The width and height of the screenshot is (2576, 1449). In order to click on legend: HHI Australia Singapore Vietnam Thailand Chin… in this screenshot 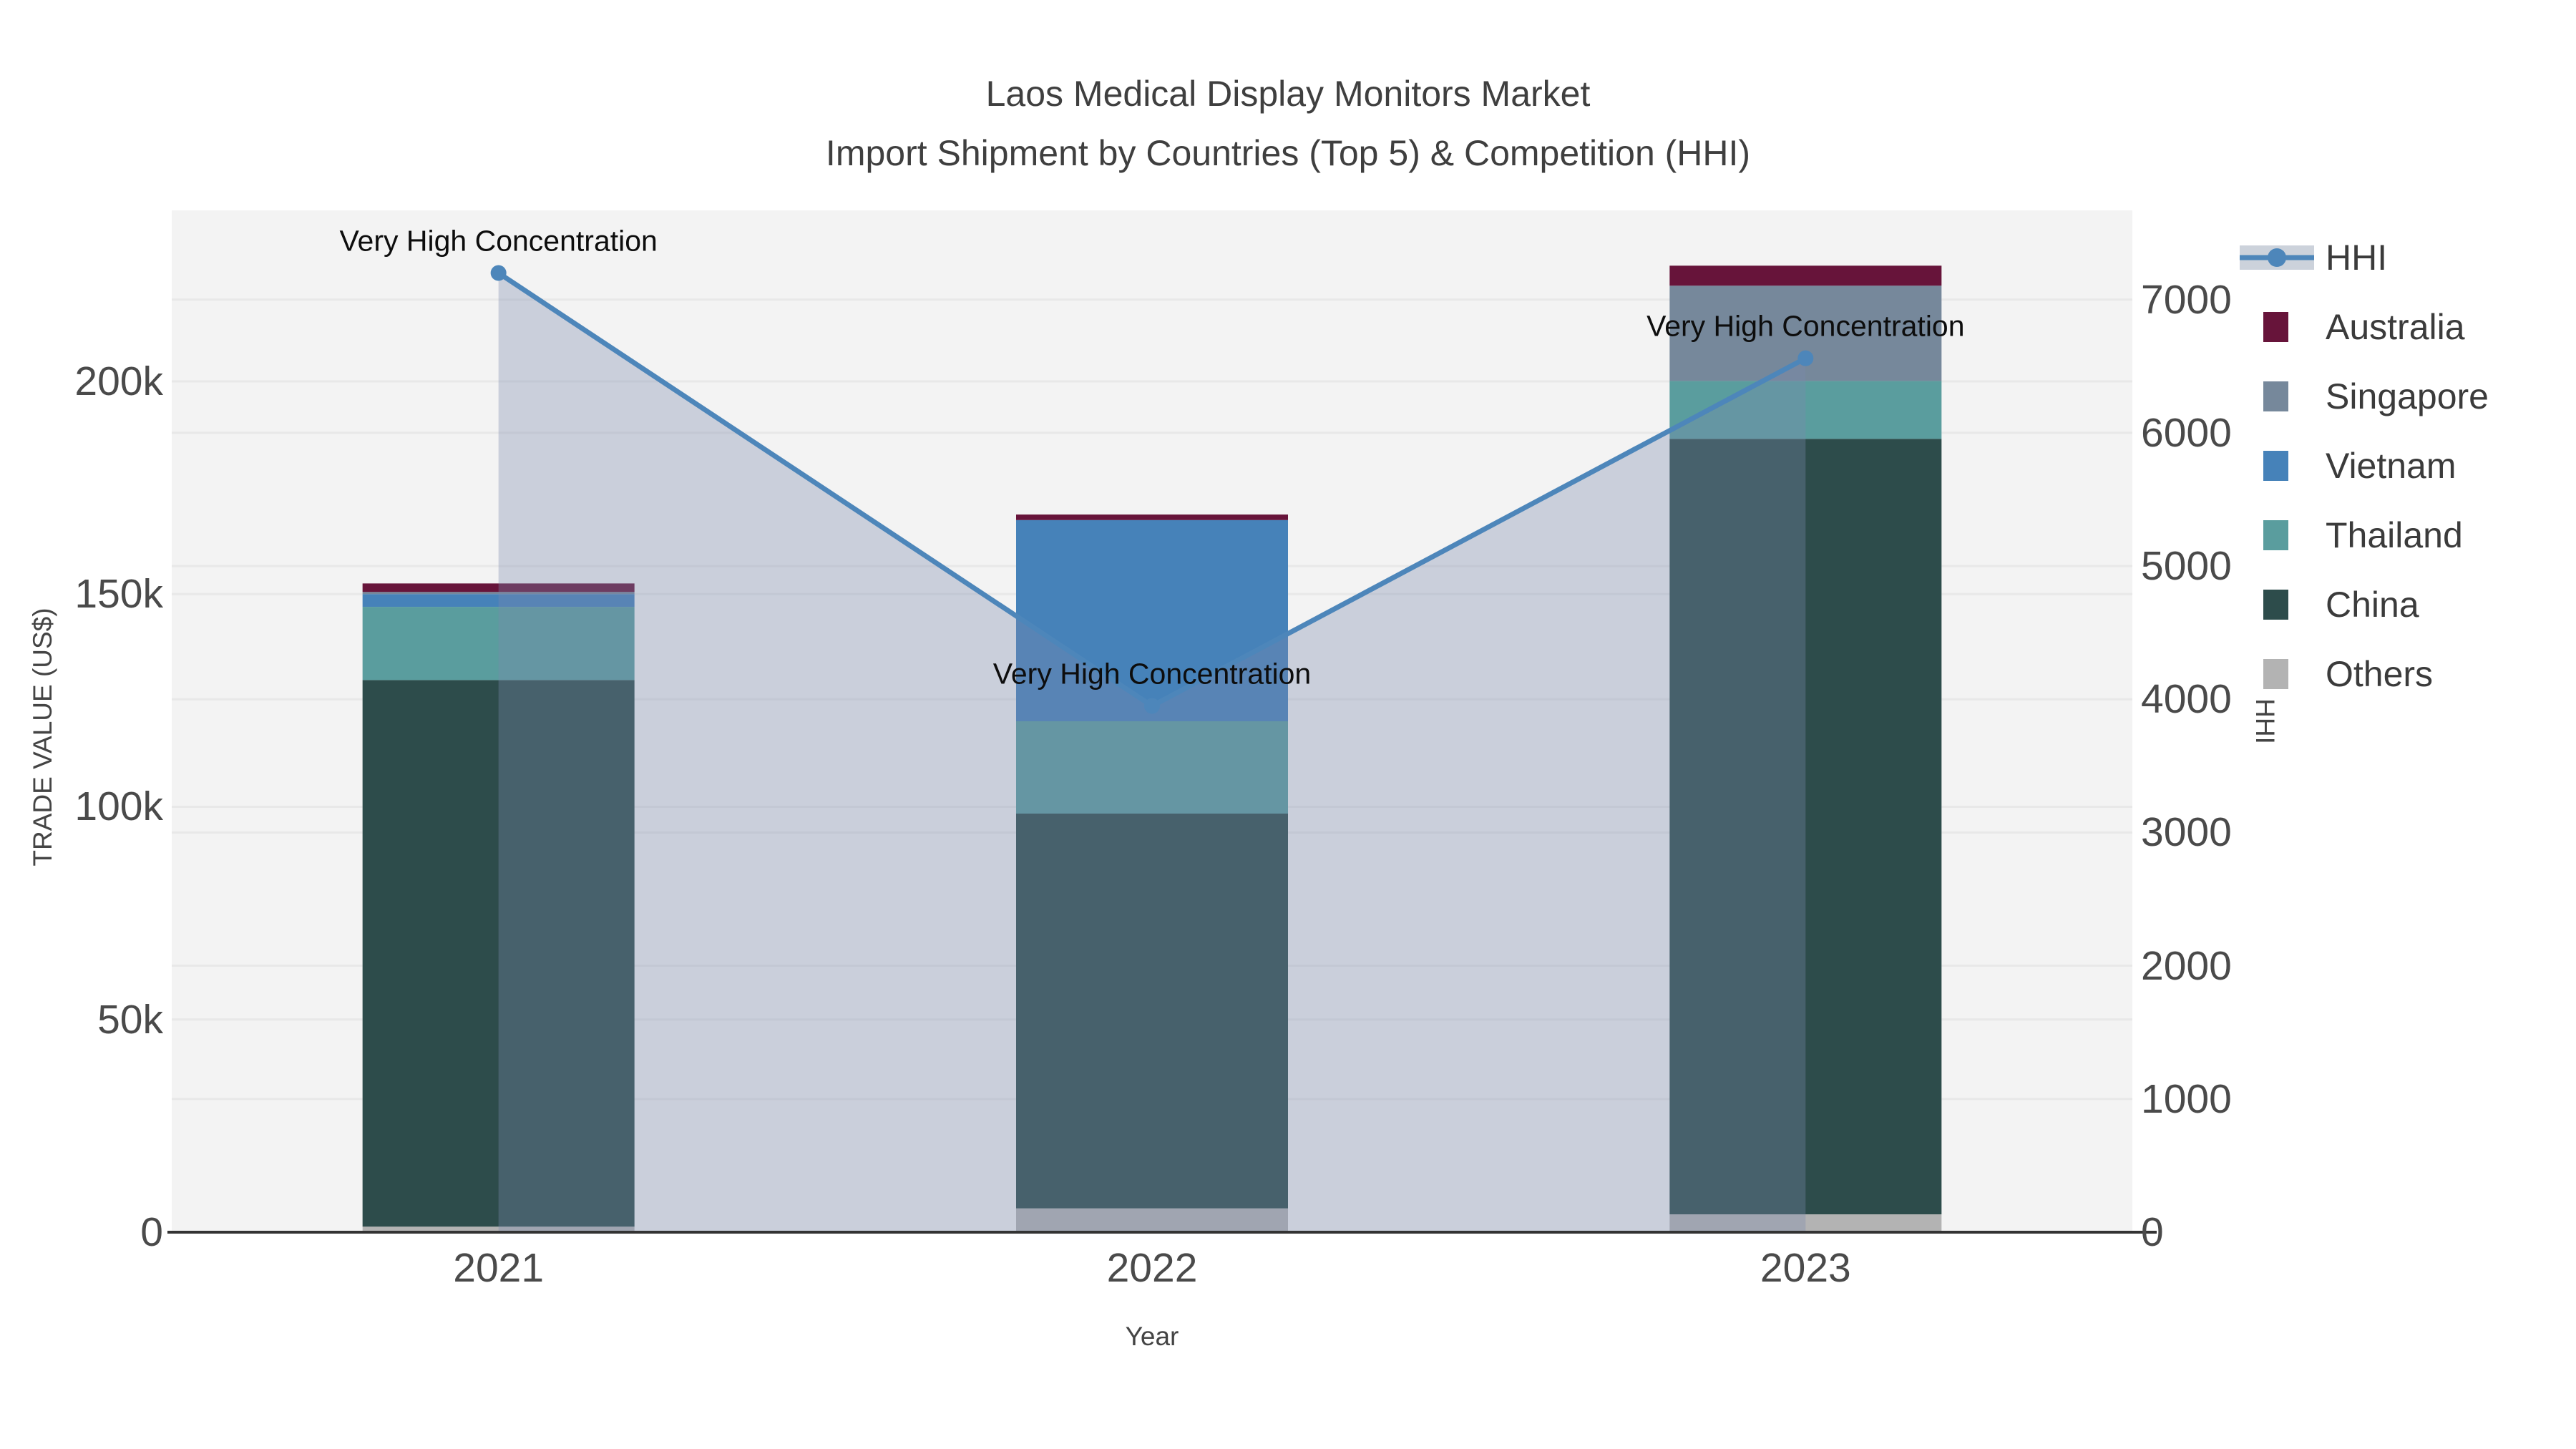, I will do `click(2403, 478)`.